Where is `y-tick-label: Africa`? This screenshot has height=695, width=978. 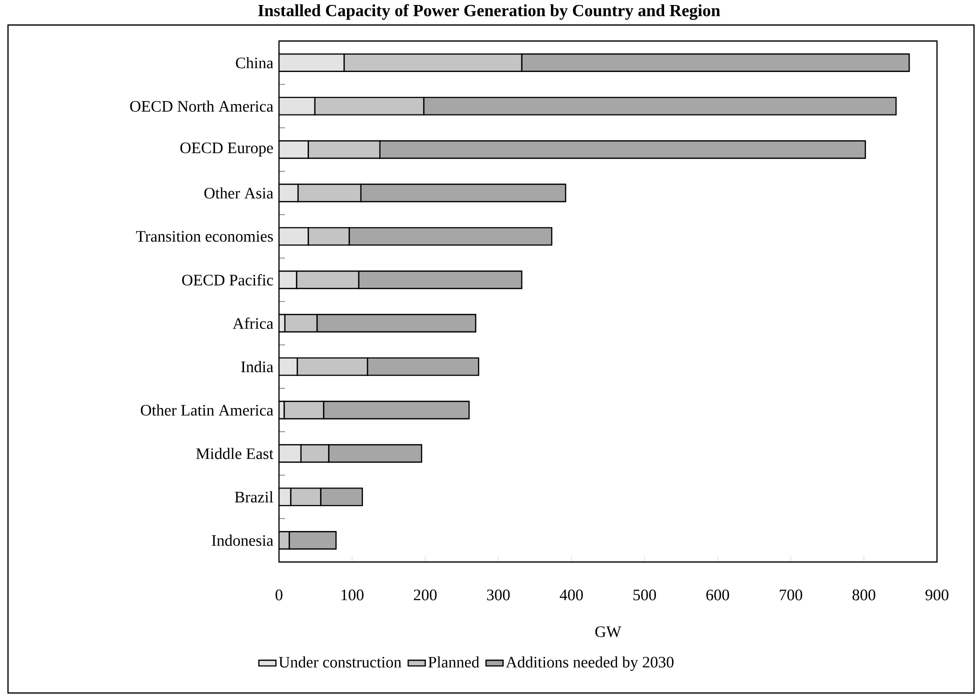
y-tick-label: Africa is located at coordinates (253, 323).